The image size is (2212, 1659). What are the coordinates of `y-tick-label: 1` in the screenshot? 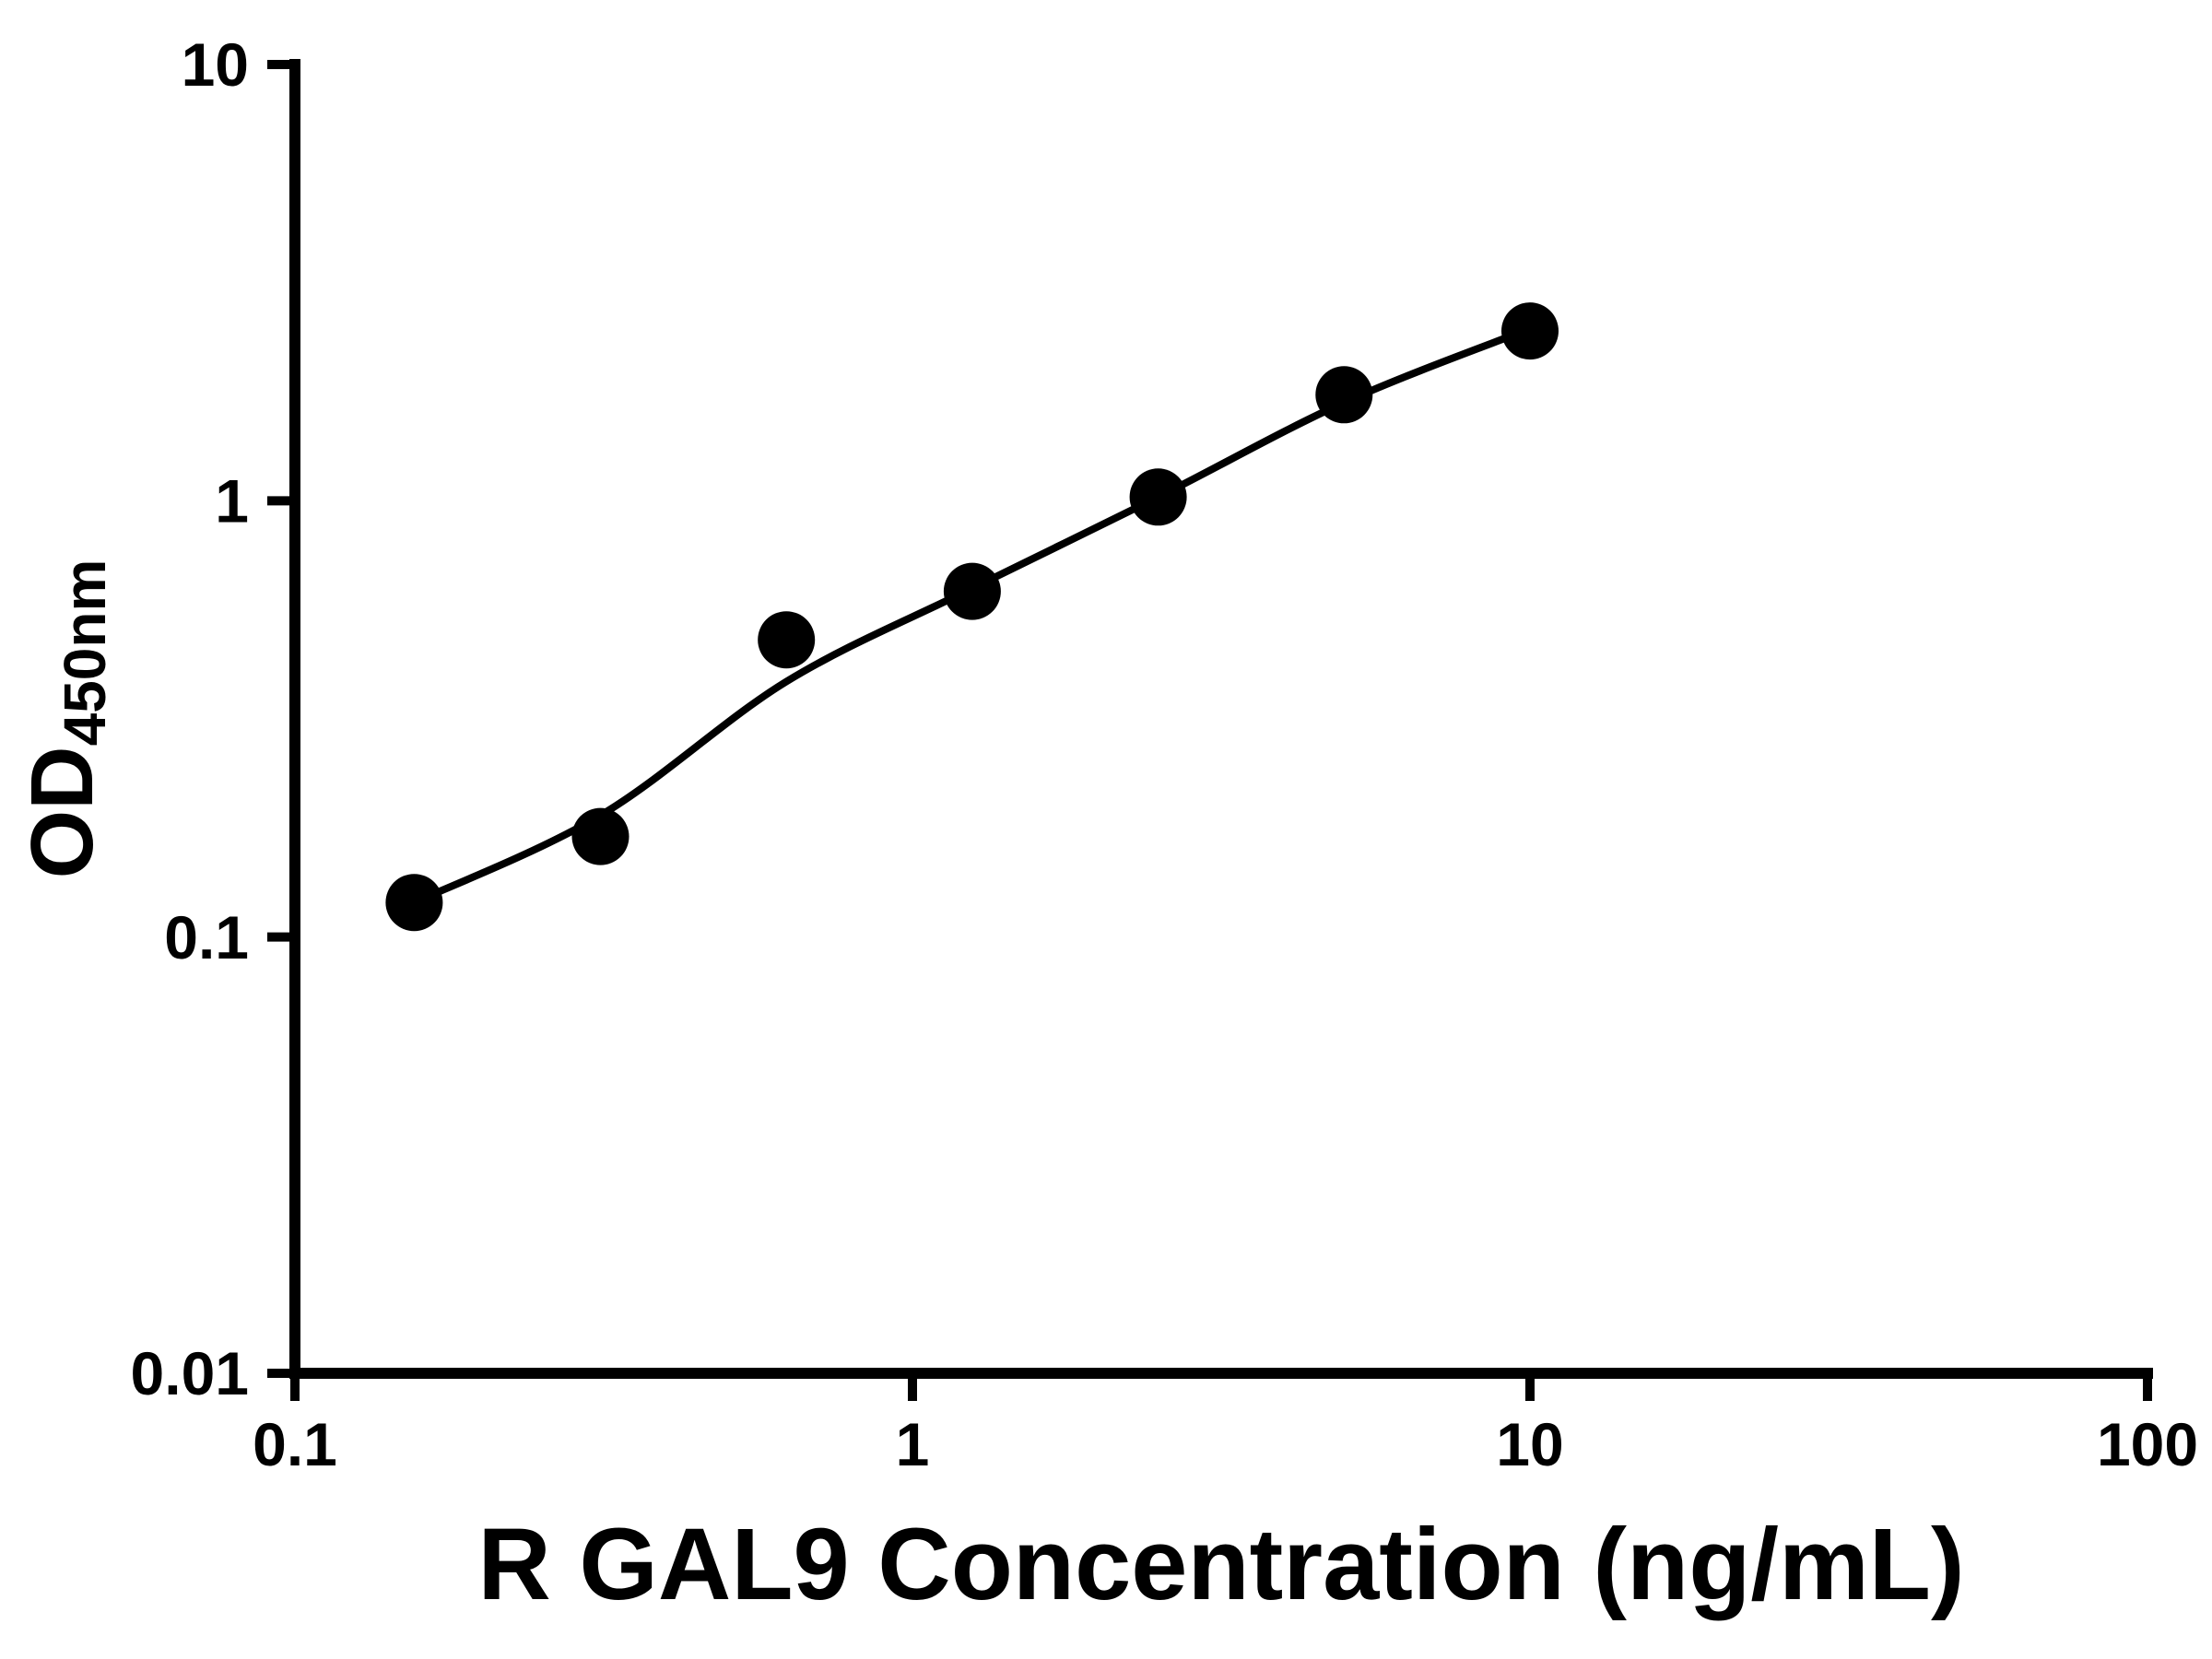 It's located at (232, 500).